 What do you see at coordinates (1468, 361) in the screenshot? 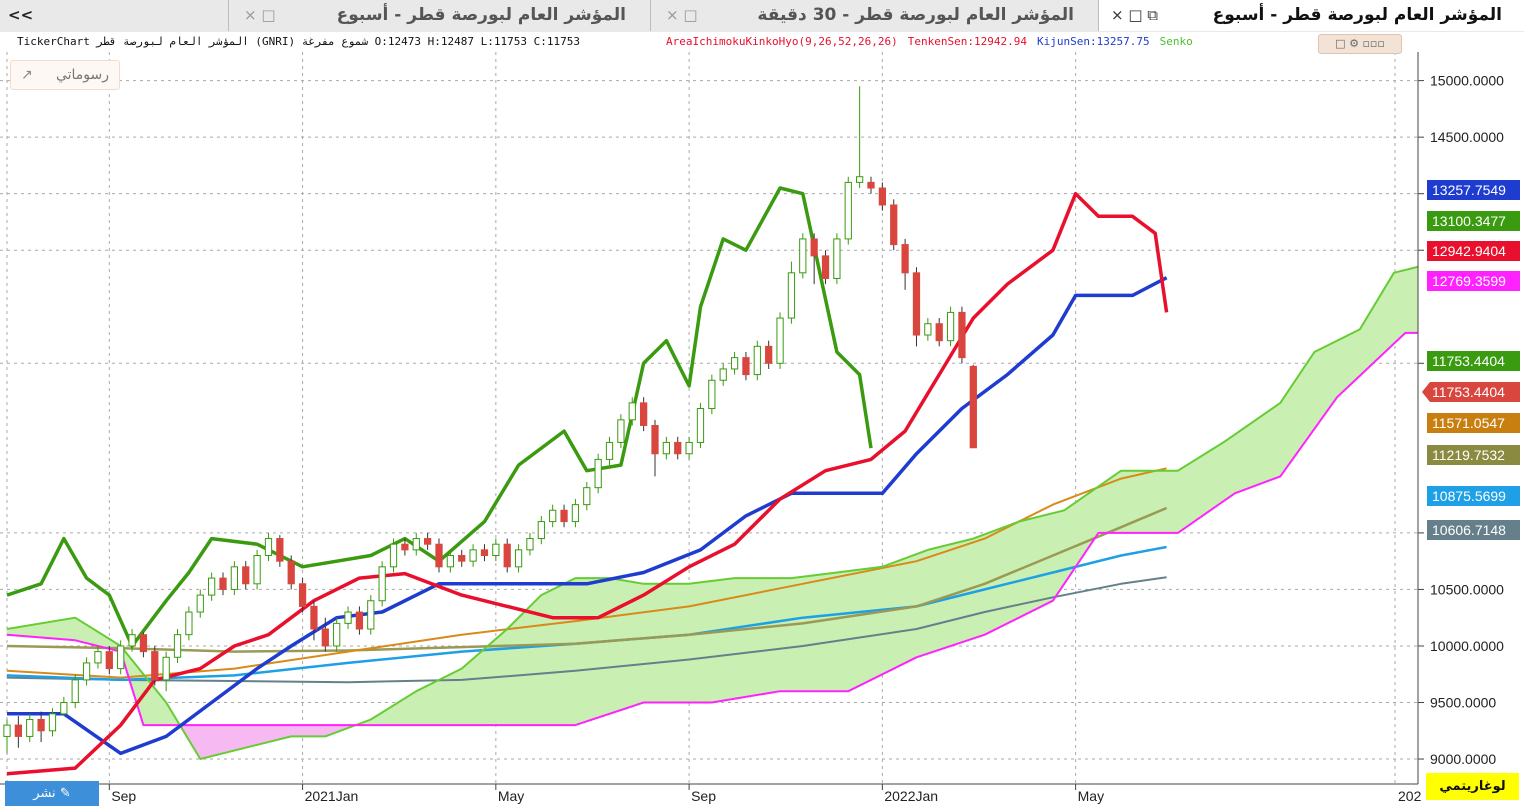
I see `badge-label: 11753.4404` at bounding box center [1468, 361].